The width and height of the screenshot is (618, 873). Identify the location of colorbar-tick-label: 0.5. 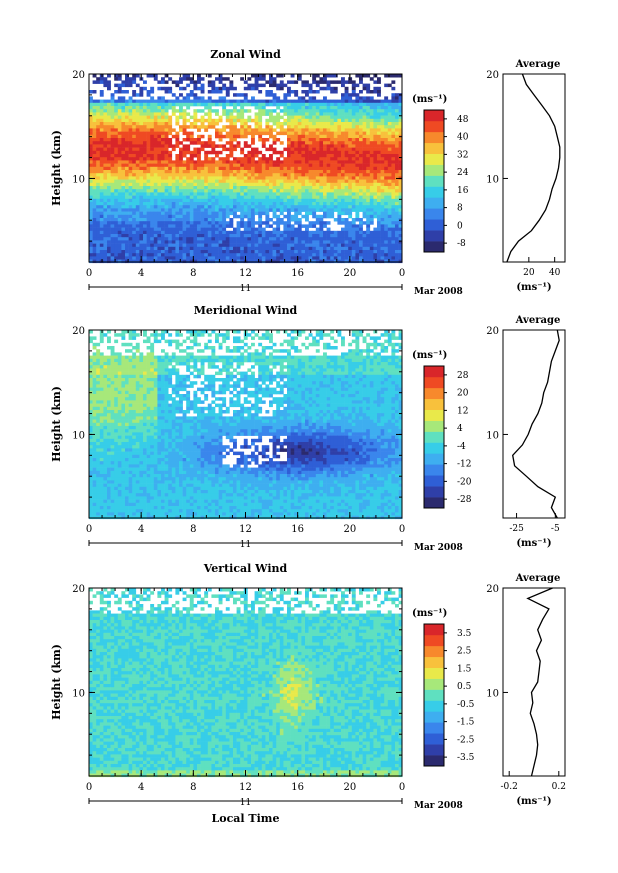
(464, 687).